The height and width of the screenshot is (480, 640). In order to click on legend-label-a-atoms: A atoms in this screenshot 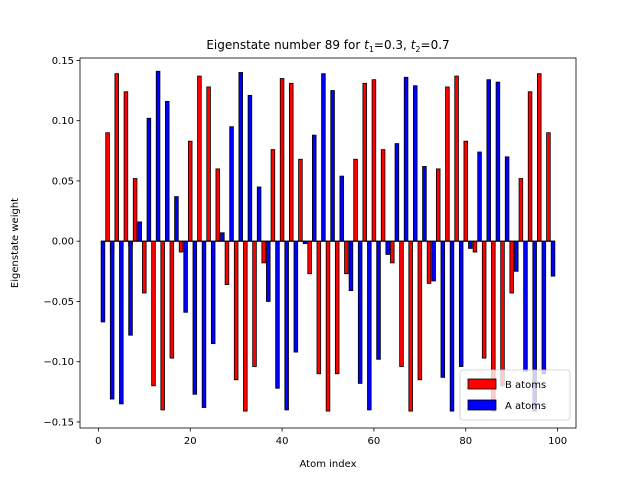, I will do `click(525, 406)`.